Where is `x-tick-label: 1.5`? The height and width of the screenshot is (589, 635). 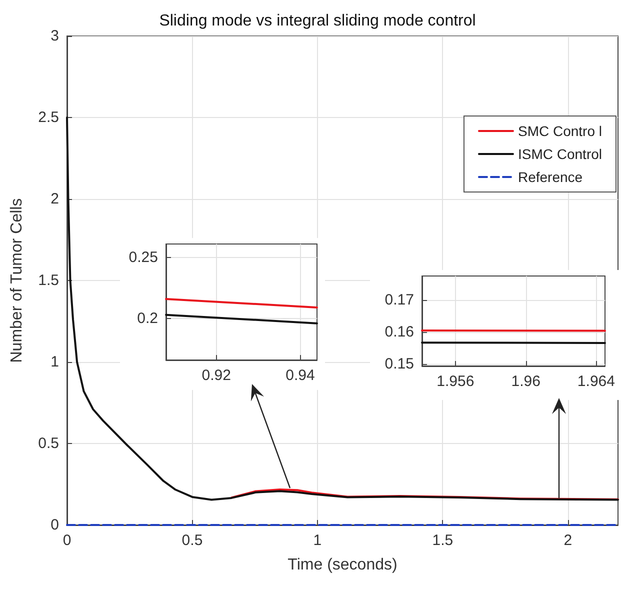 x-tick-label: 1.5 is located at coordinates (443, 540).